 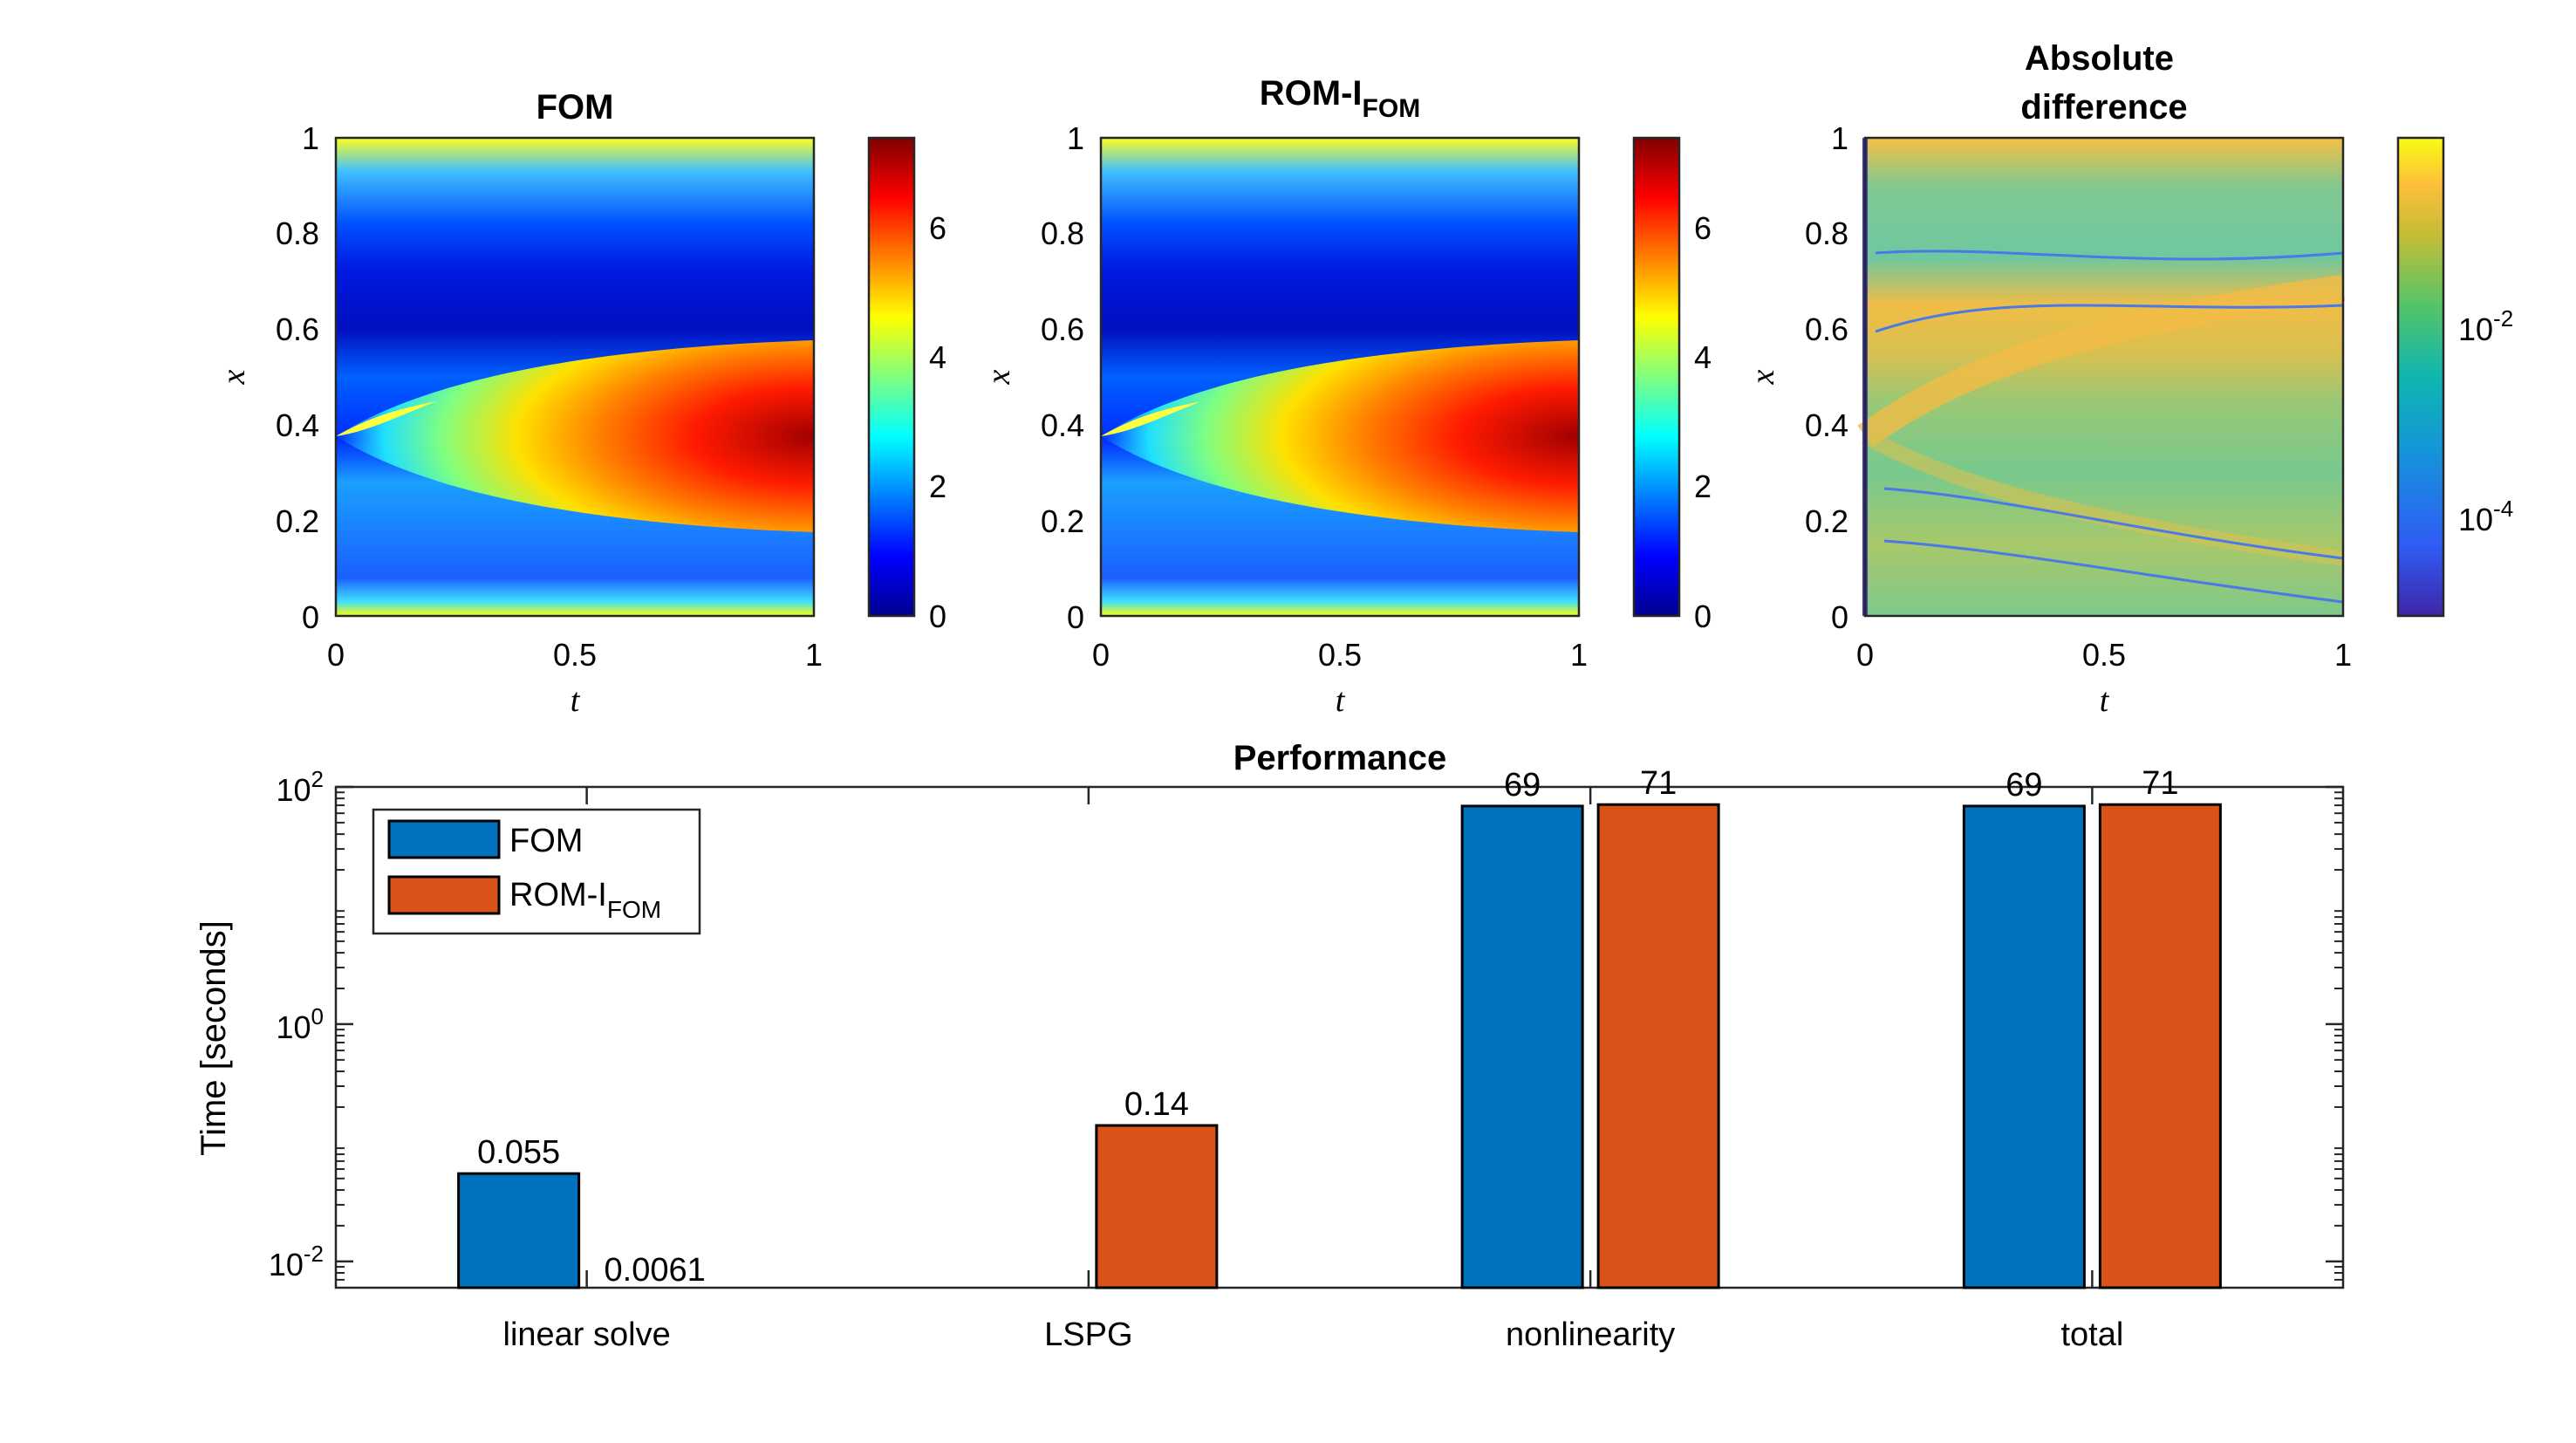 I want to click on rom-title-main: ROM-I, so click(x=1311, y=93).